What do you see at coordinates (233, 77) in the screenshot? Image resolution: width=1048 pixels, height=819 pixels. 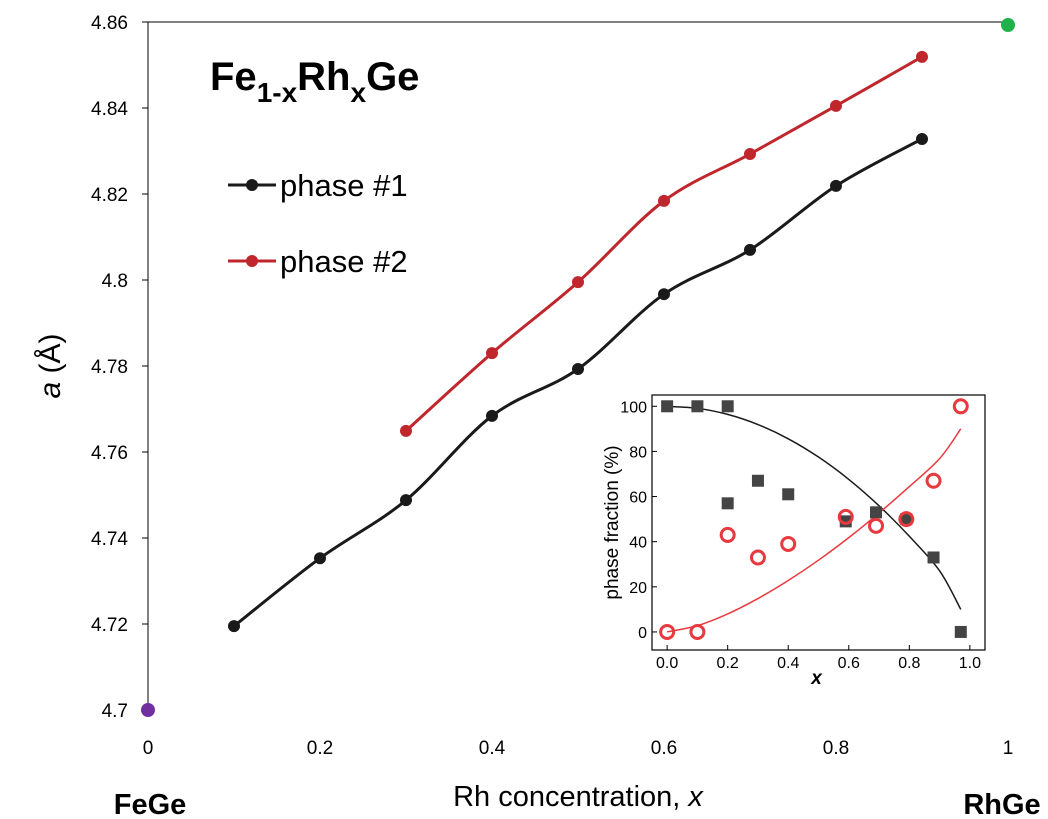 I see `title-part: Fe` at bounding box center [233, 77].